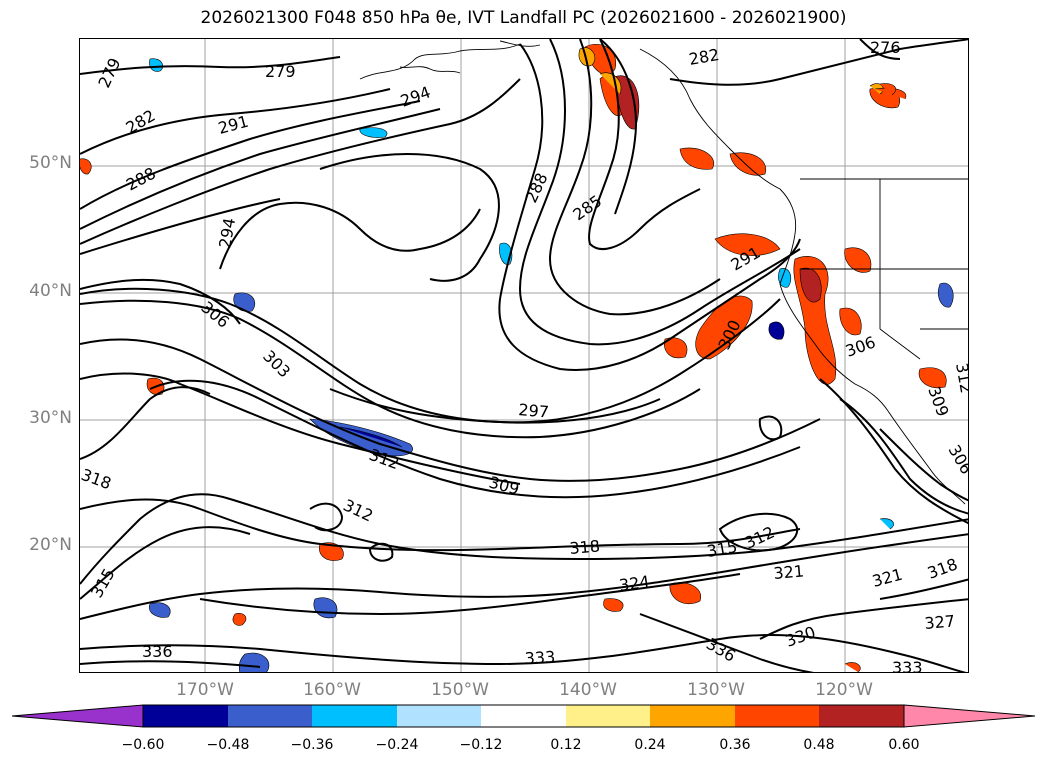 The image size is (1047, 767). What do you see at coordinates (721, 549) in the screenshot?
I see `contour-label: 315` at bounding box center [721, 549].